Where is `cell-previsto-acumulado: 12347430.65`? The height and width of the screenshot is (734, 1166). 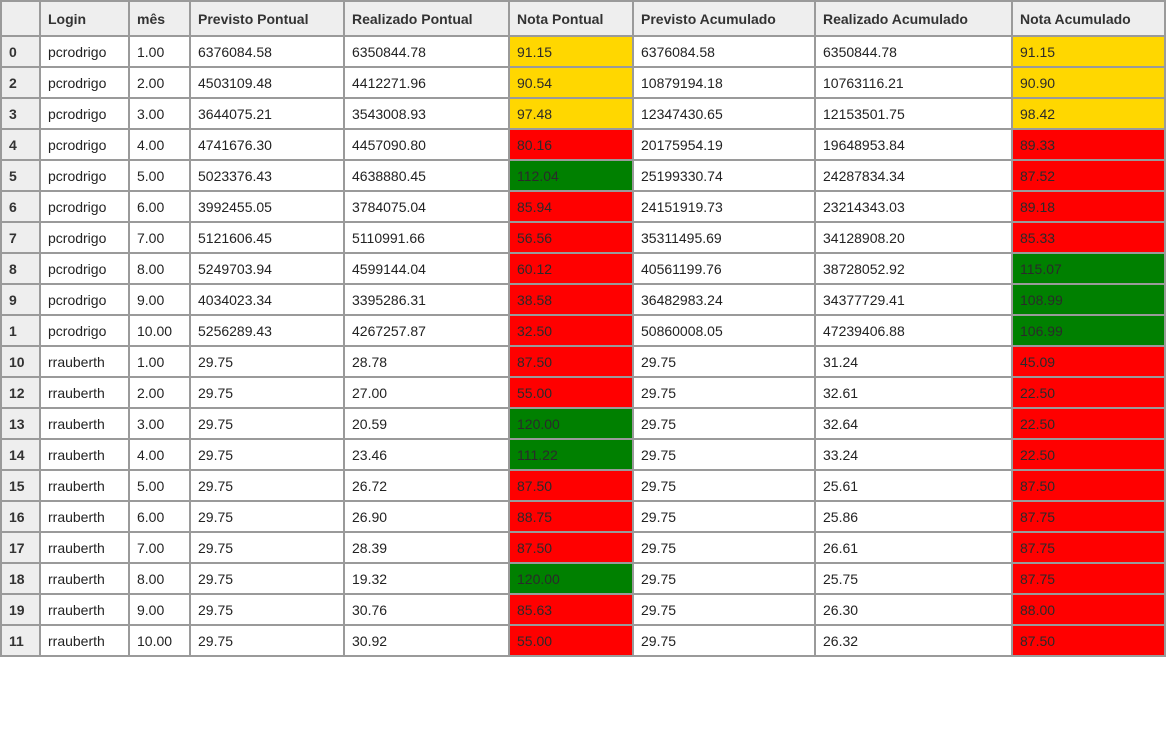 cell-previsto-acumulado: 12347430.65 is located at coordinates (724, 113).